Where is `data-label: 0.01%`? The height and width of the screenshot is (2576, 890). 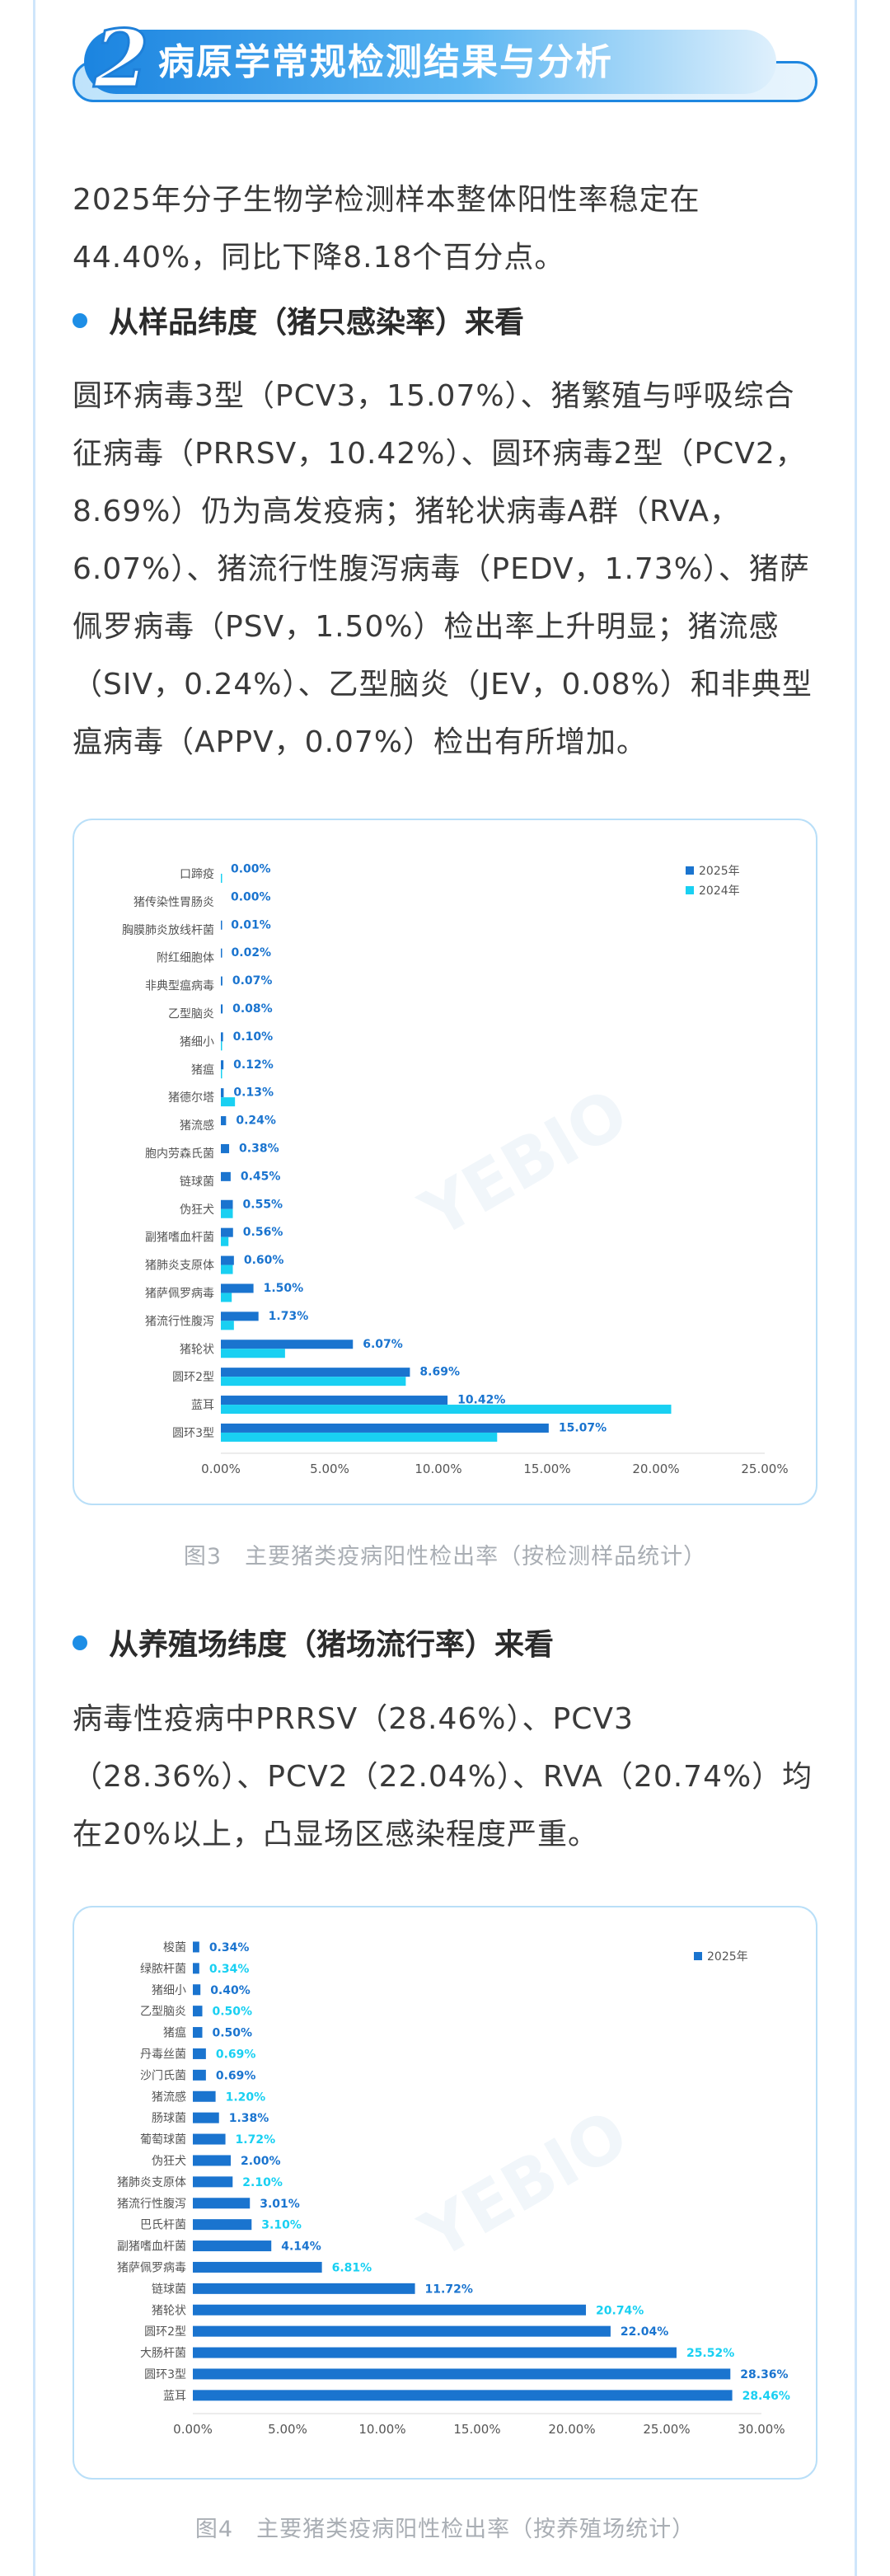
data-label: 0.01% is located at coordinates (251, 925).